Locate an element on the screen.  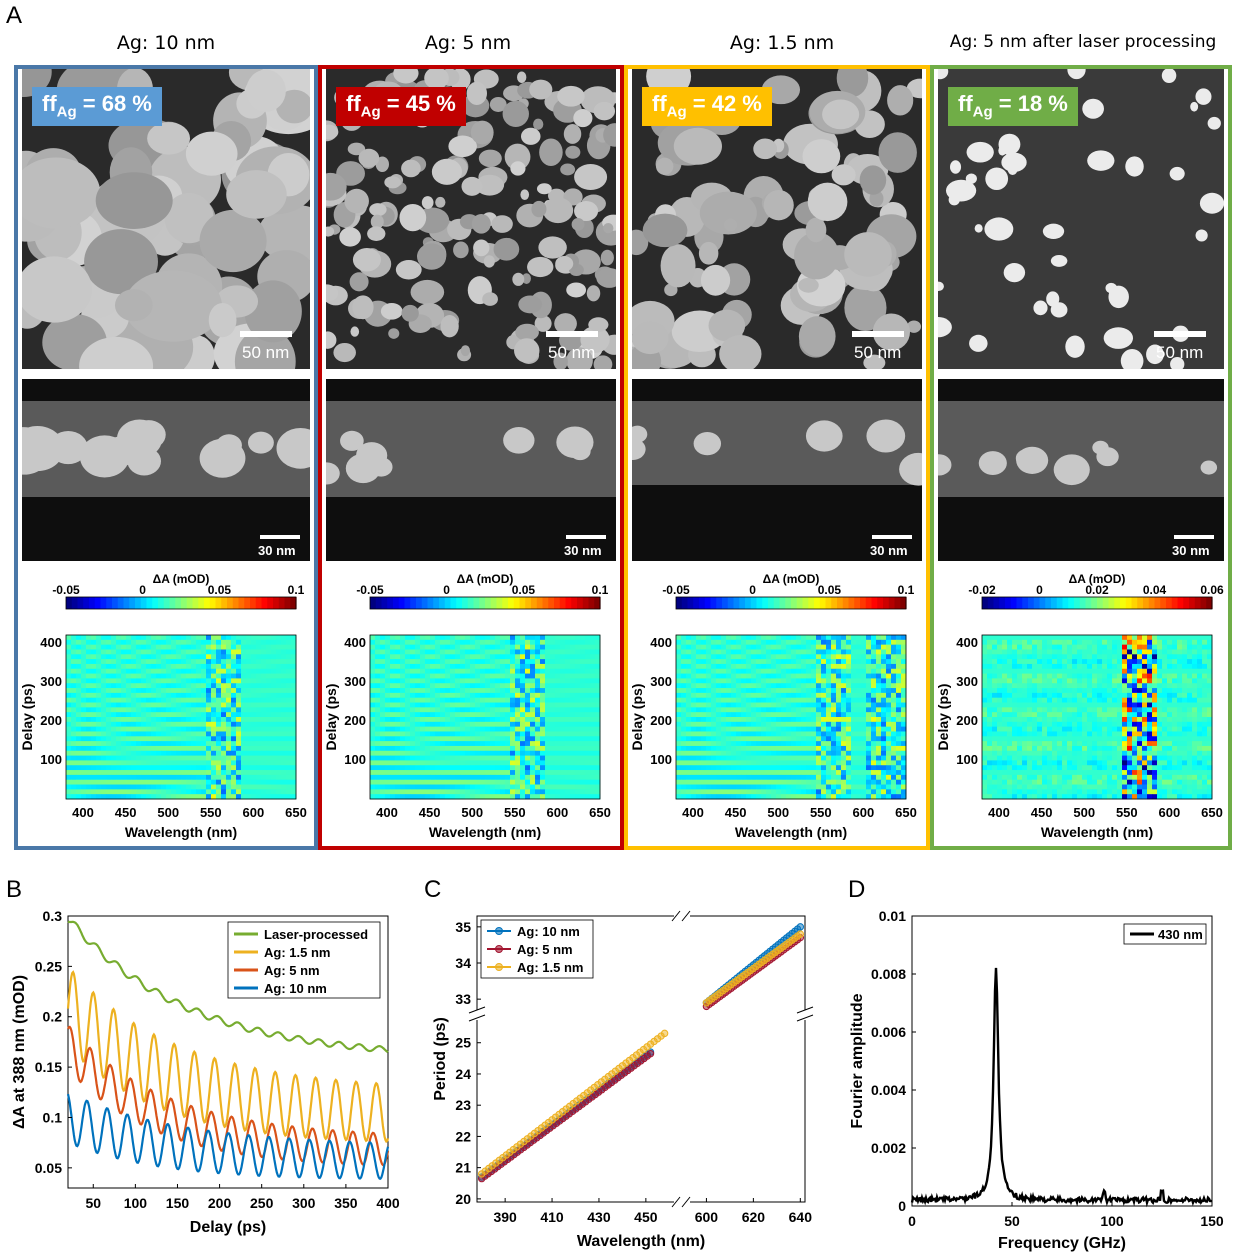
y-axis-label: Period (ps) is located at coordinates (440, 1059).